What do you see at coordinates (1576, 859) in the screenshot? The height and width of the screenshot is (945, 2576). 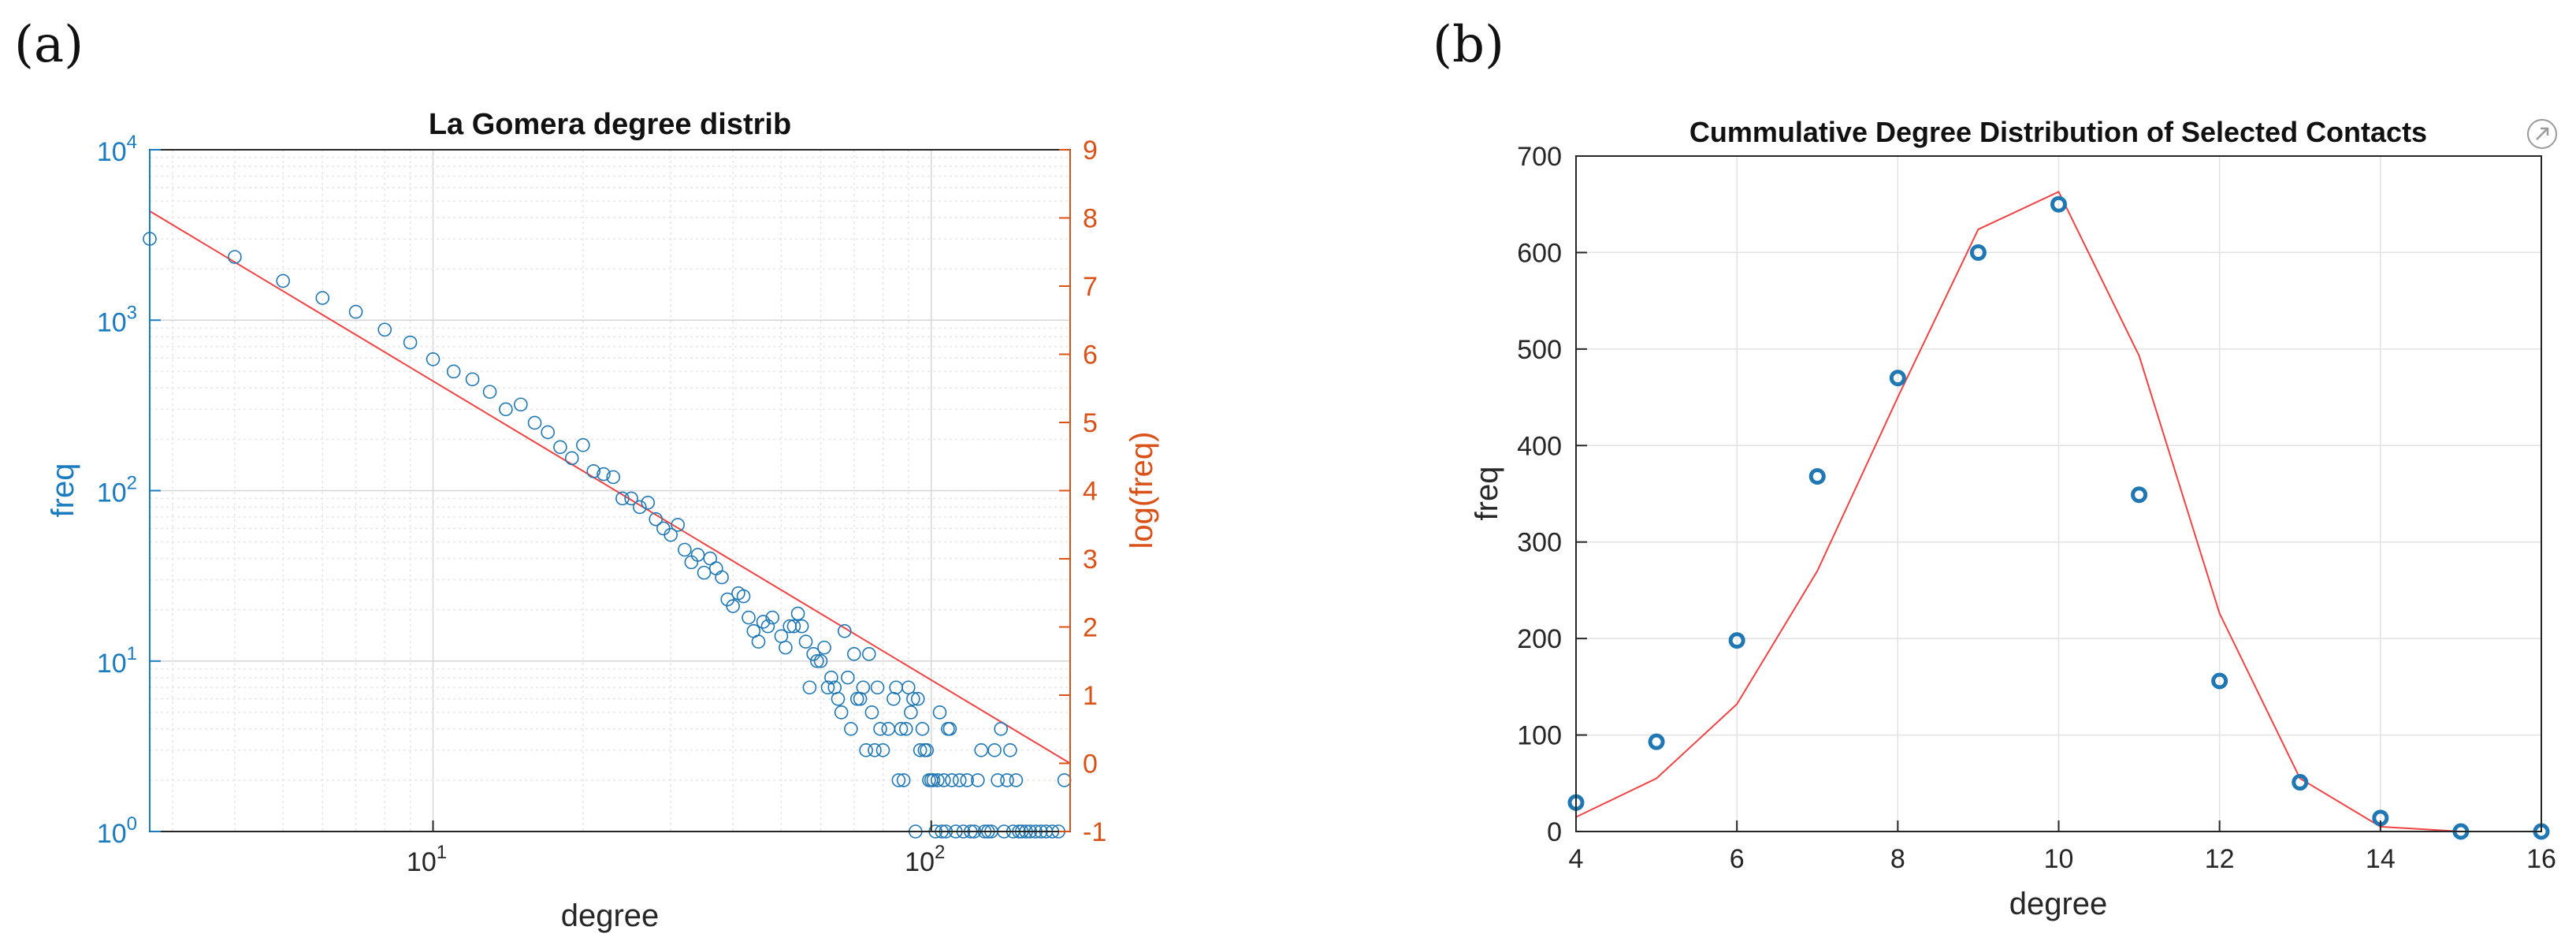 I see `x-tick-label: 4` at bounding box center [1576, 859].